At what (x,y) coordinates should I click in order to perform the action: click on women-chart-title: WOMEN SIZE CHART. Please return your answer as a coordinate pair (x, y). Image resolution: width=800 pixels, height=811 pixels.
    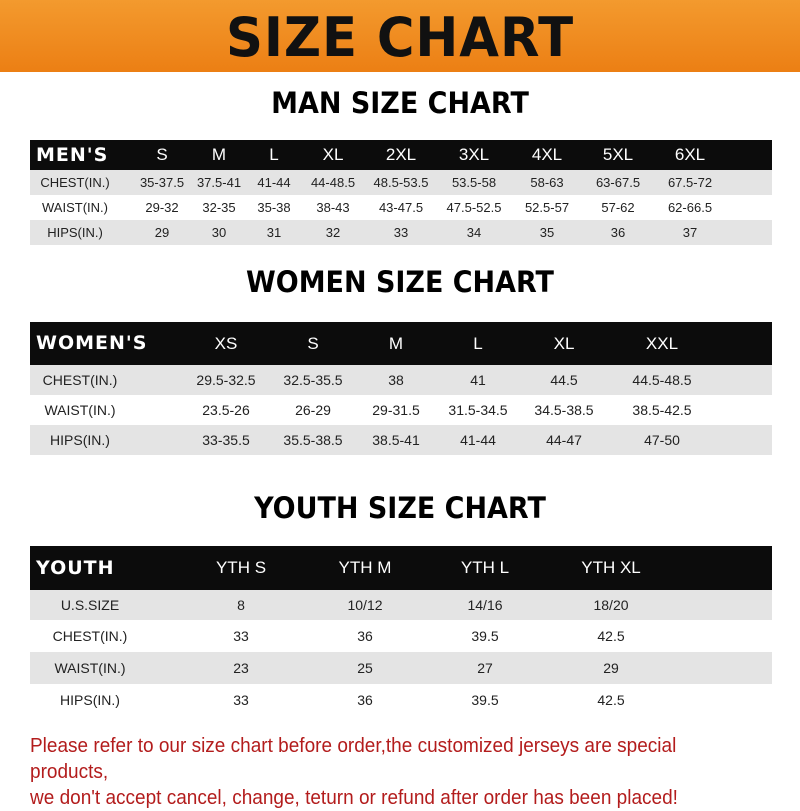
    Looking at the image, I should click on (400, 282).